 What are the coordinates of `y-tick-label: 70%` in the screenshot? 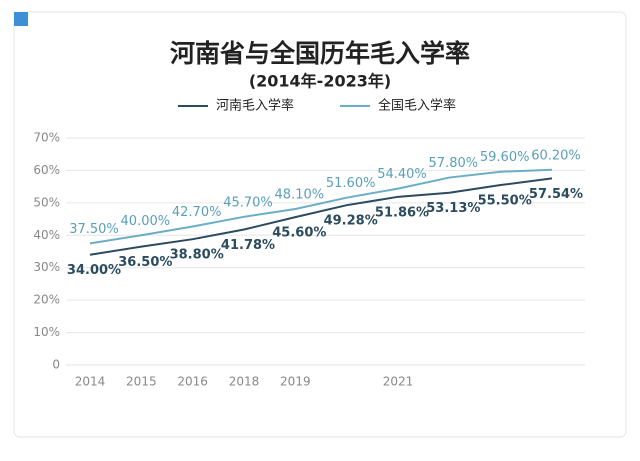 It's located at (46, 138).